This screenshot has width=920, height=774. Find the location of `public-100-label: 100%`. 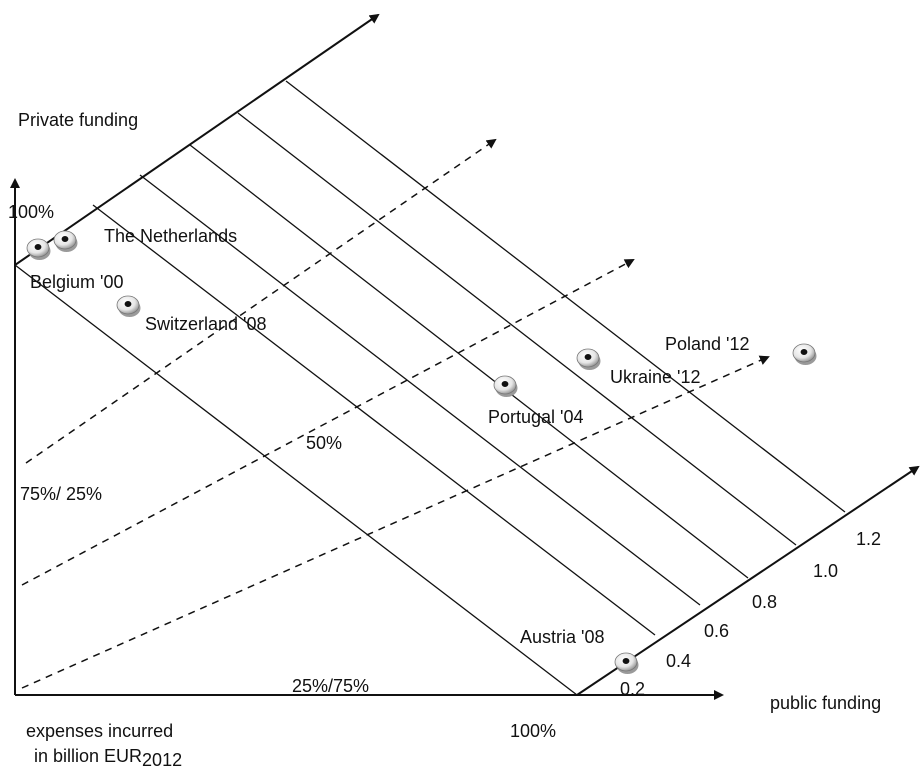

public-100-label: 100% is located at coordinates (533, 731).